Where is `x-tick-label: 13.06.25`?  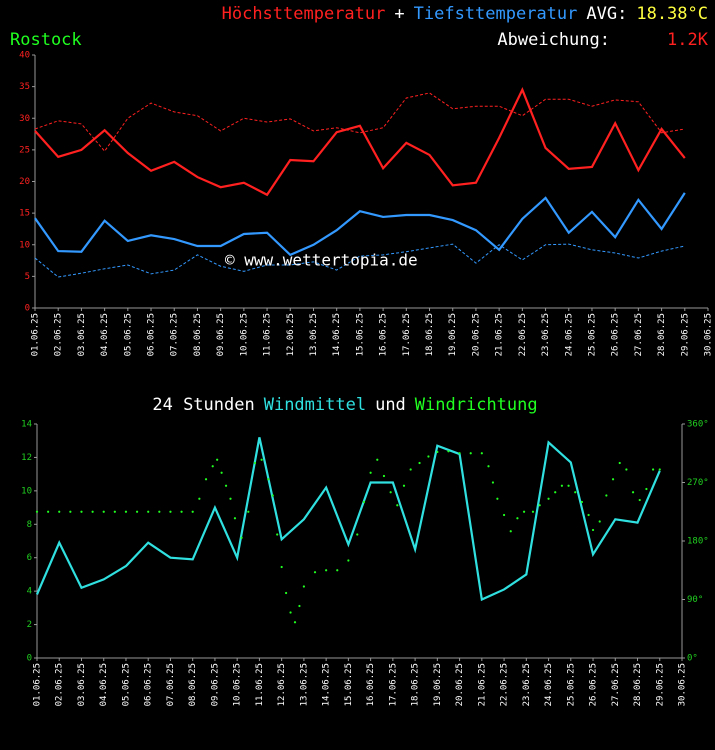
x-tick-label: 13.06.25 is located at coordinates (304, 684).